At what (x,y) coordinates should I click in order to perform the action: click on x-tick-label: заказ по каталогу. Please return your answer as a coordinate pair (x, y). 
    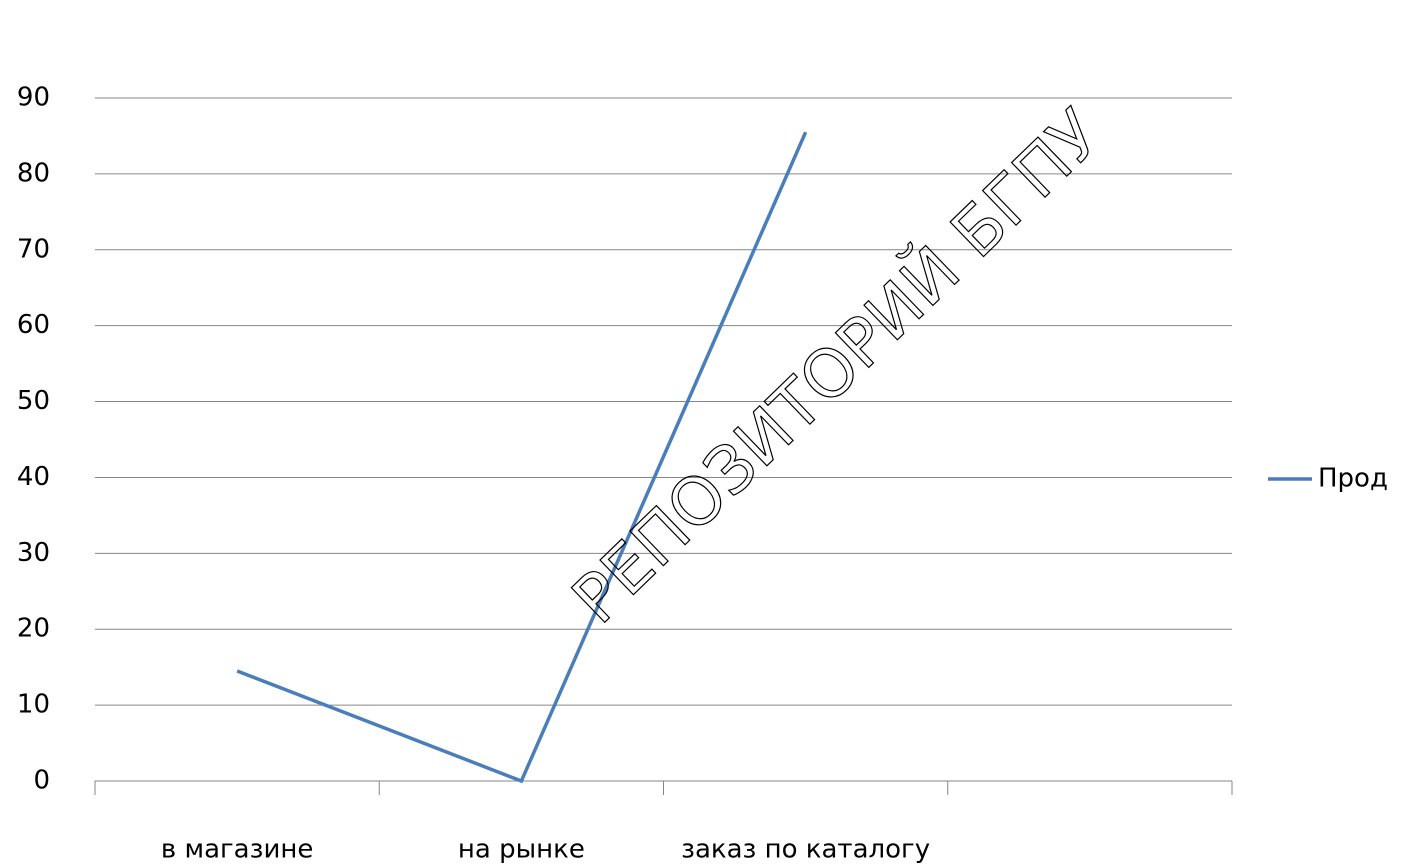
    Looking at the image, I should click on (805, 850).